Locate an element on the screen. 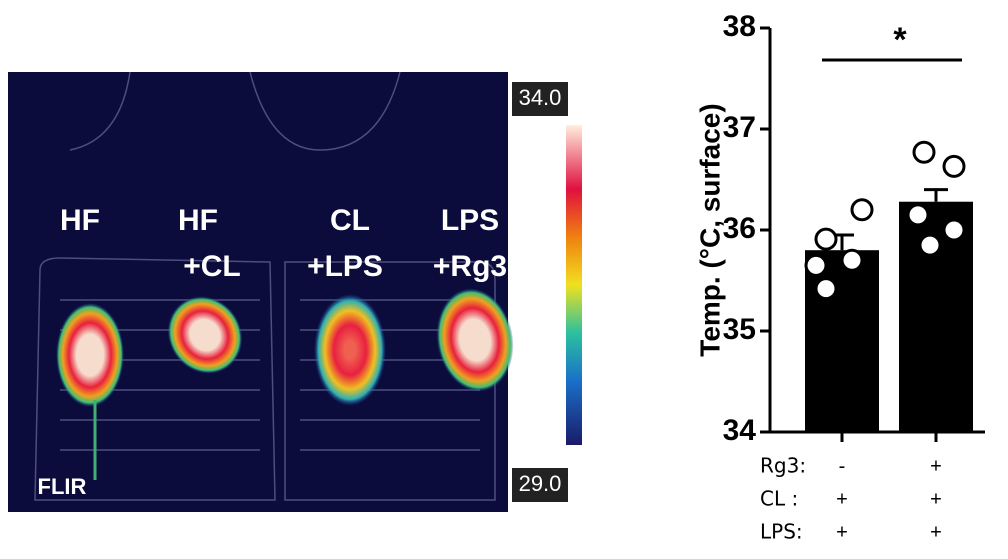  y-tick-label: 36 is located at coordinates (739, 228).